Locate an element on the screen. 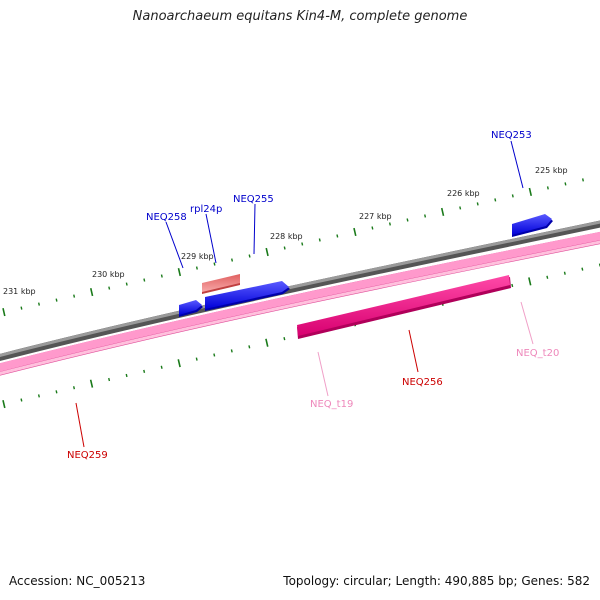 The image size is (600, 600). scale-label: 229 kbp is located at coordinates (197, 256).